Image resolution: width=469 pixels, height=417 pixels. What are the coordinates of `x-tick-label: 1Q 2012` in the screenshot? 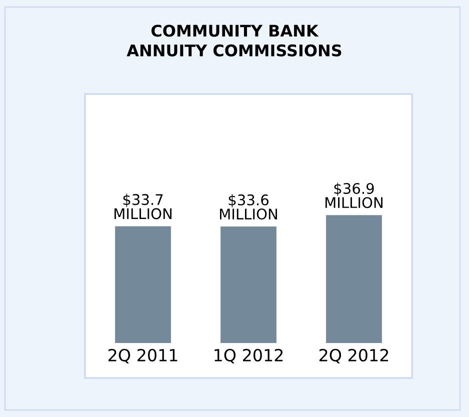 It's located at (248, 356).